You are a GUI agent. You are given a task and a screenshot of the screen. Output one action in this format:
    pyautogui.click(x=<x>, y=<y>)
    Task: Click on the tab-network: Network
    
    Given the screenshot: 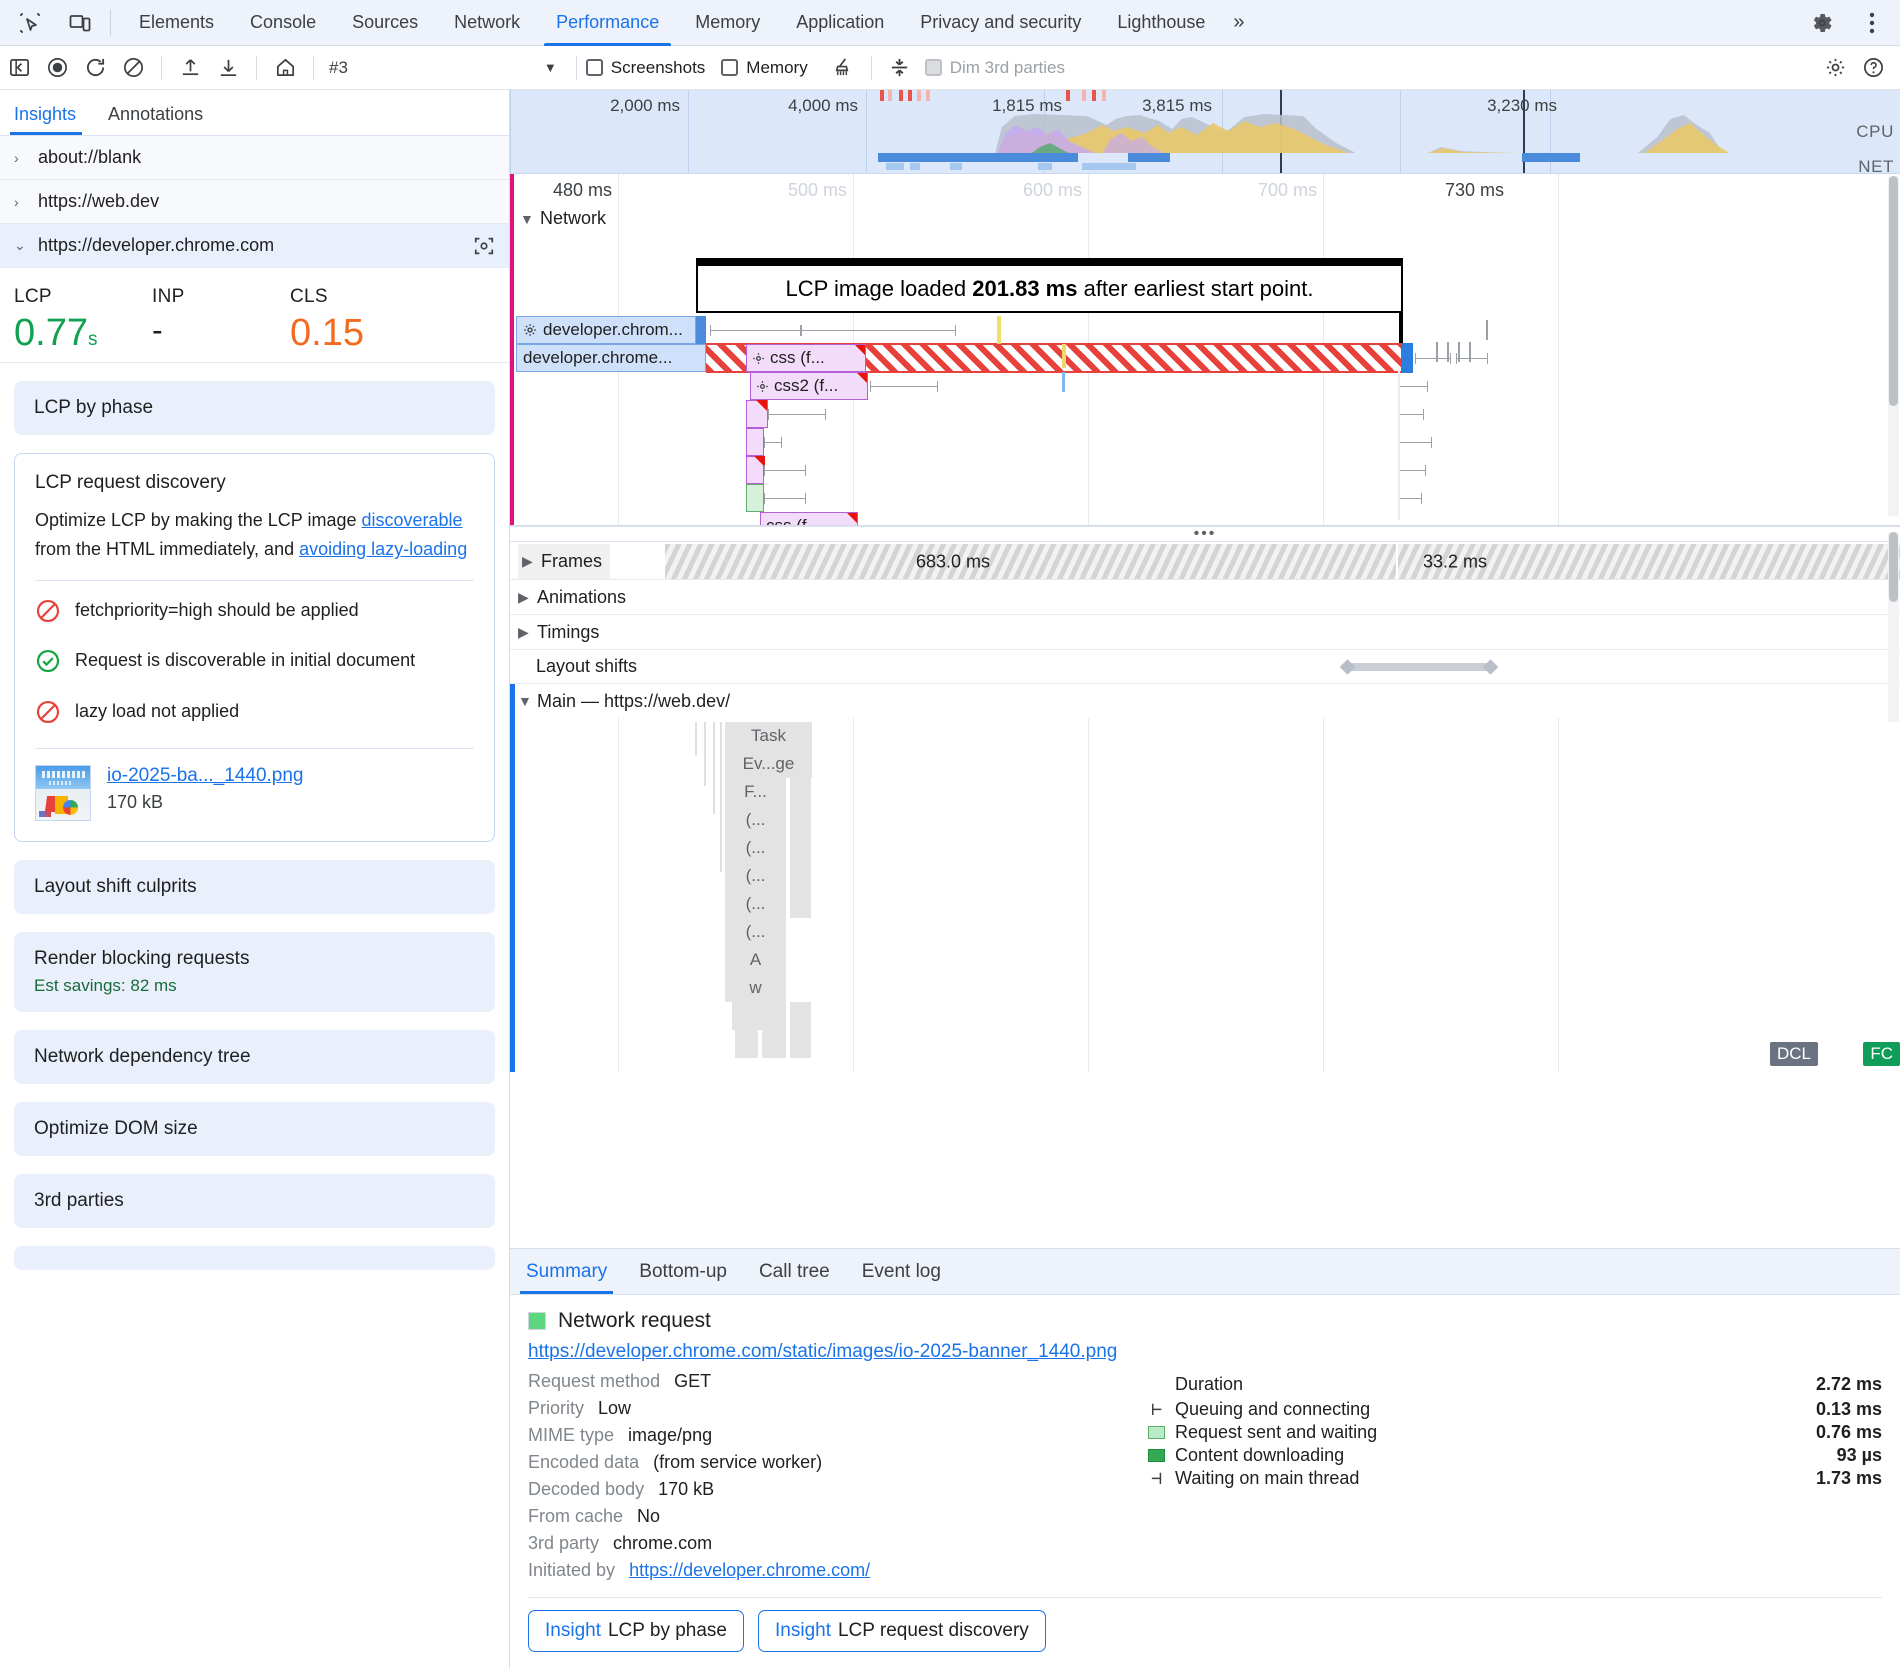 What is the action you would take?
    pyautogui.click(x=487, y=22)
    